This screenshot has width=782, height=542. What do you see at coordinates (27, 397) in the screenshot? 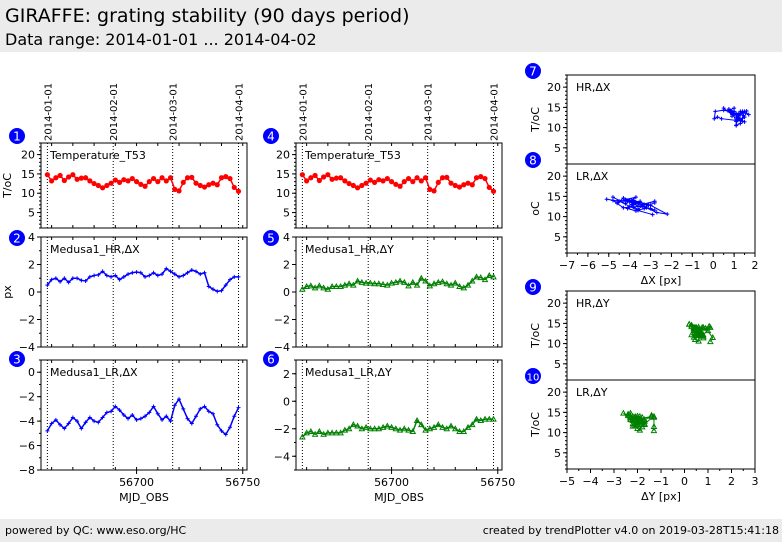
I see `y-tick-label: −2` at bounding box center [27, 397].